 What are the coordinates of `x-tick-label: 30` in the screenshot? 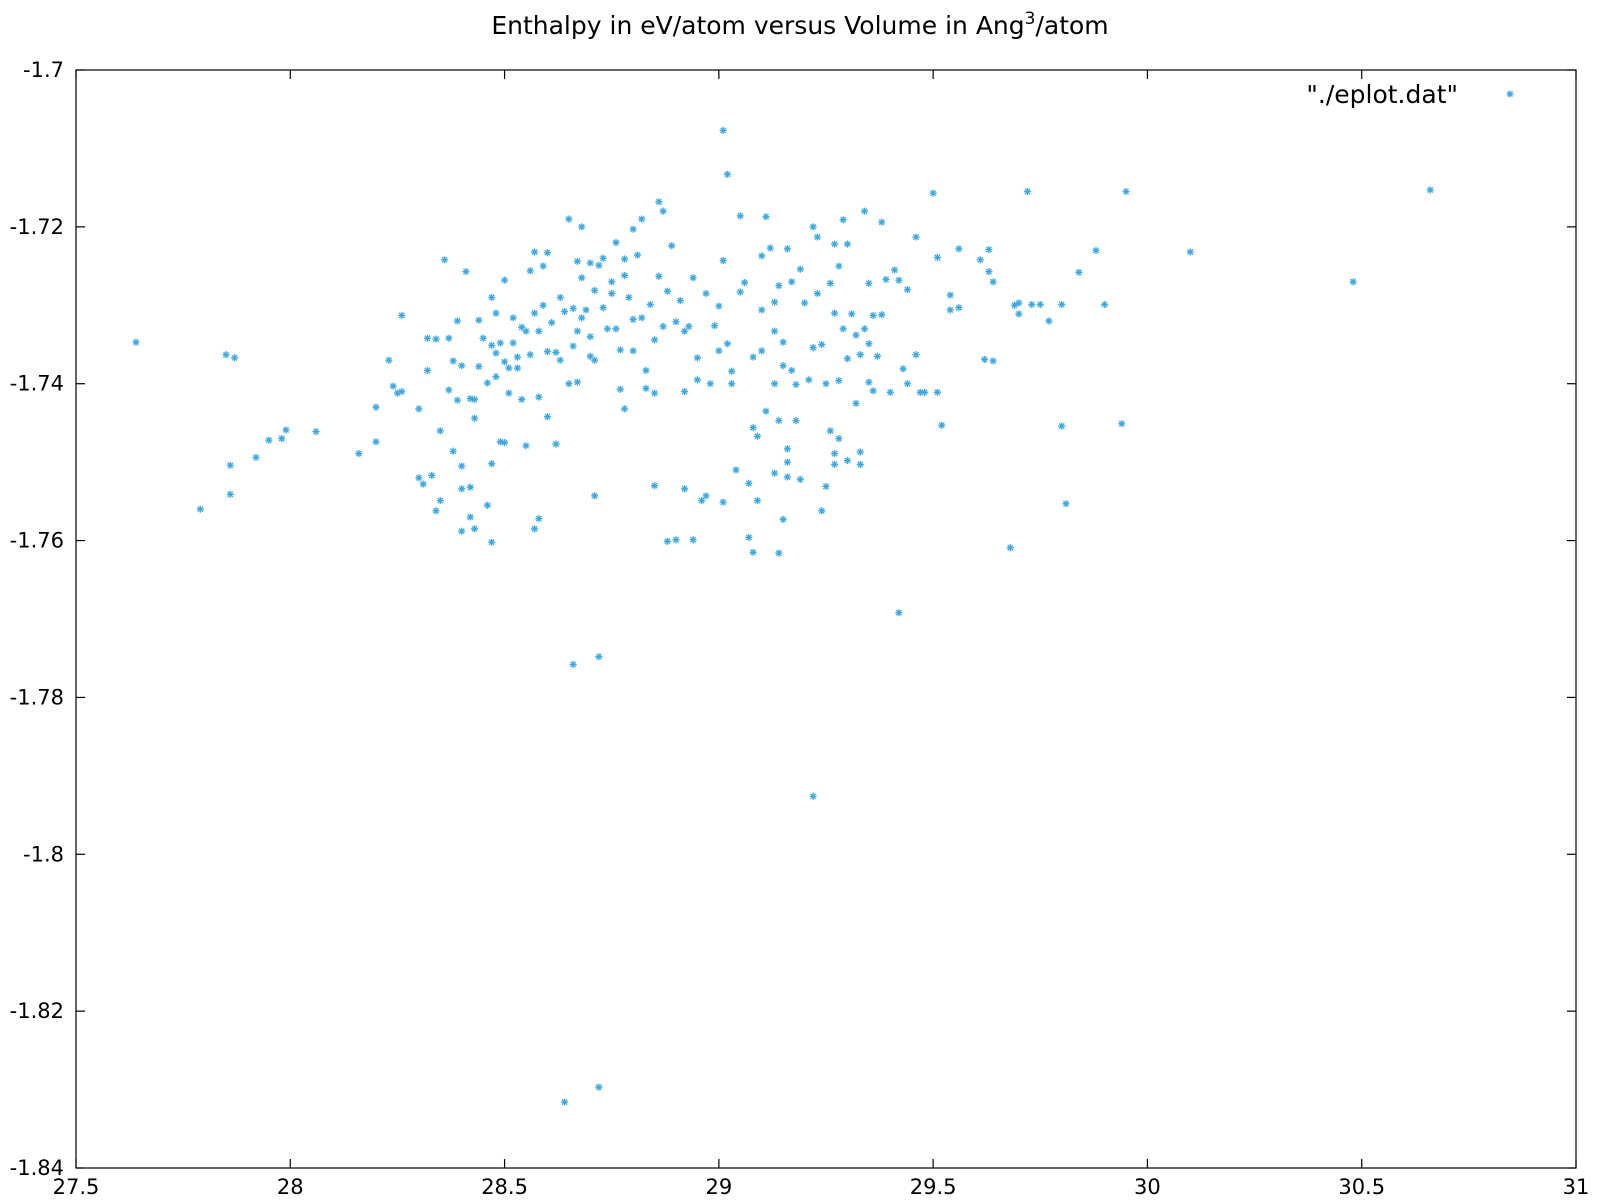 It's located at (1147, 1187).